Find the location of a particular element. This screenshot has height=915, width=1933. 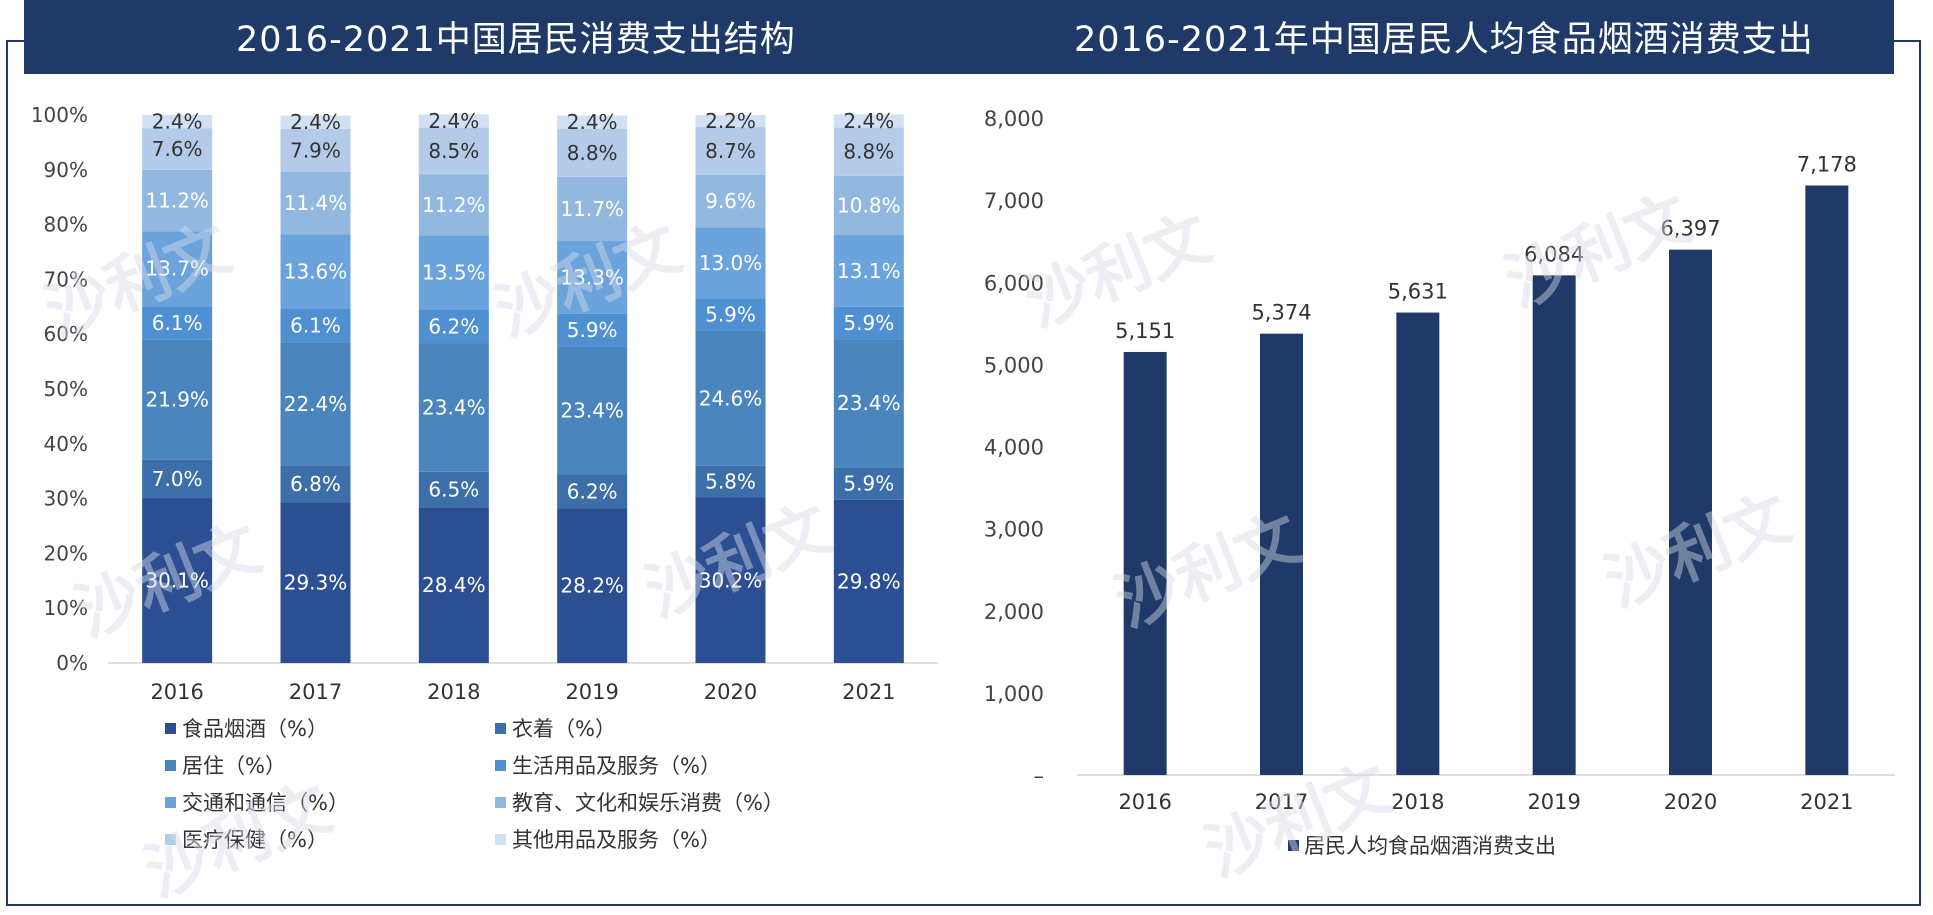

y-tick-label: 20% is located at coordinates (66, 553).